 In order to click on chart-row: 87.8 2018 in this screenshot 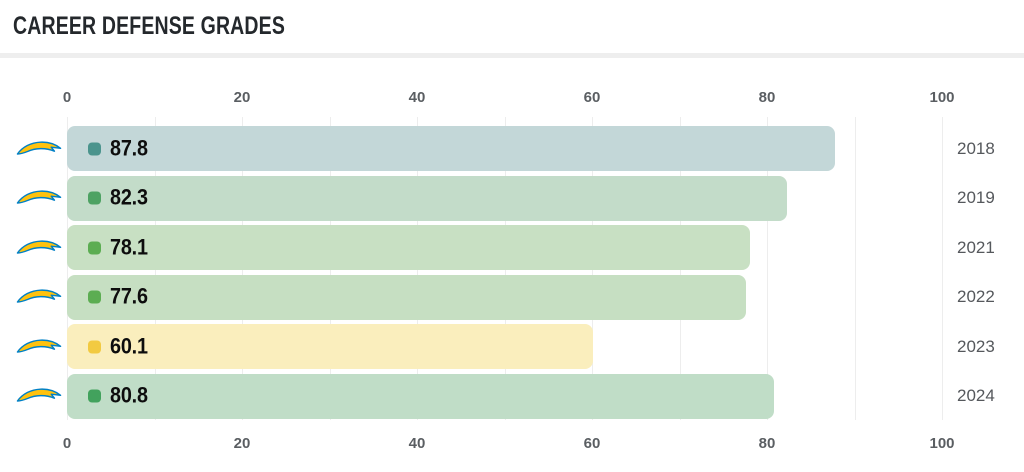, I will do `click(512, 149)`.